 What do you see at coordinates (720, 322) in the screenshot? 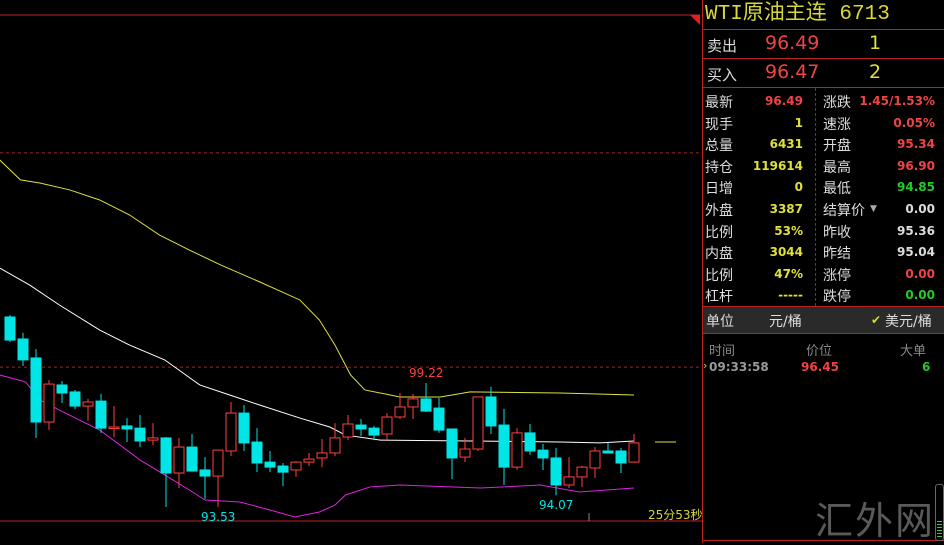
I see `unit-label: 单位` at bounding box center [720, 322].